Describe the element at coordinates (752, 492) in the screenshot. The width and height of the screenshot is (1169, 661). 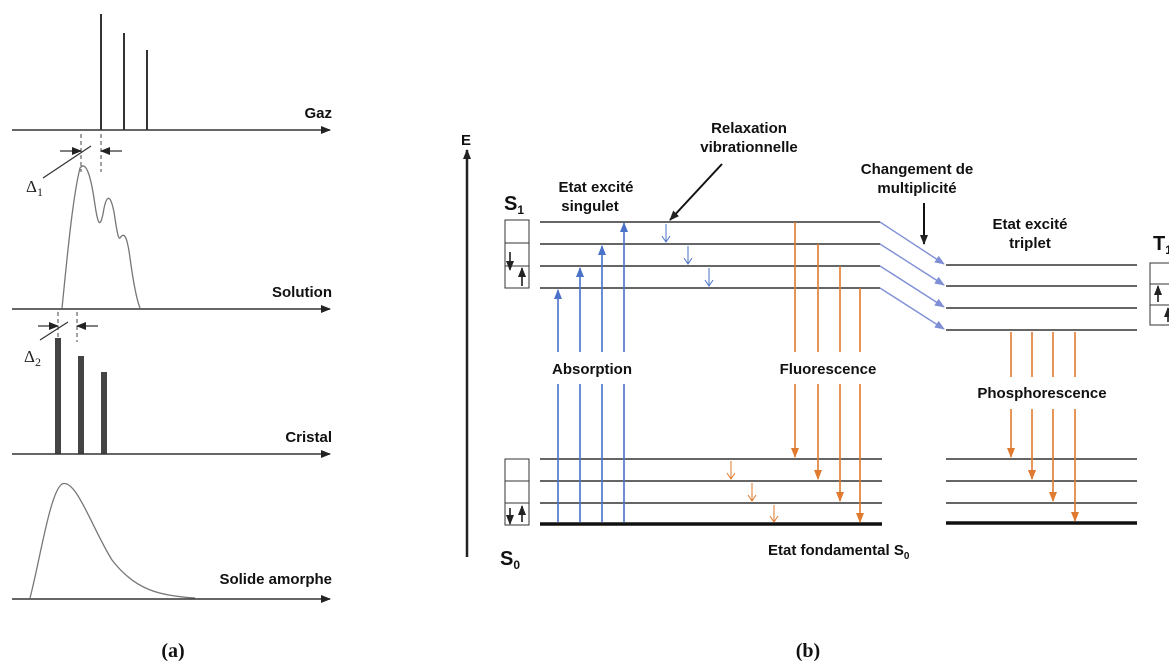
I see `vibrational-relaxation-s0` at that location.